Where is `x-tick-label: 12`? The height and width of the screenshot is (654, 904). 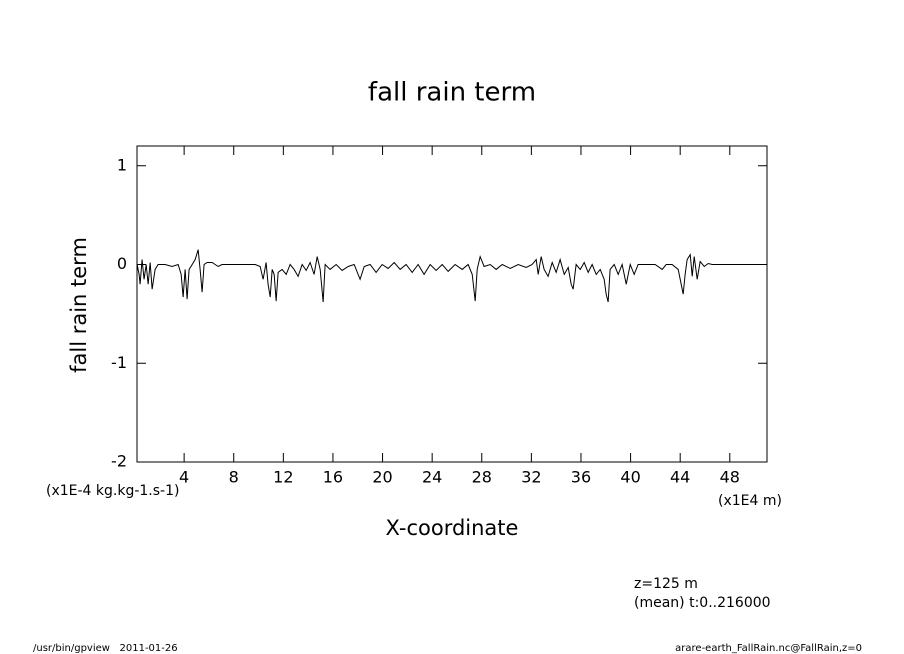 x-tick-label: 12 is located at coordinates (283, 477).